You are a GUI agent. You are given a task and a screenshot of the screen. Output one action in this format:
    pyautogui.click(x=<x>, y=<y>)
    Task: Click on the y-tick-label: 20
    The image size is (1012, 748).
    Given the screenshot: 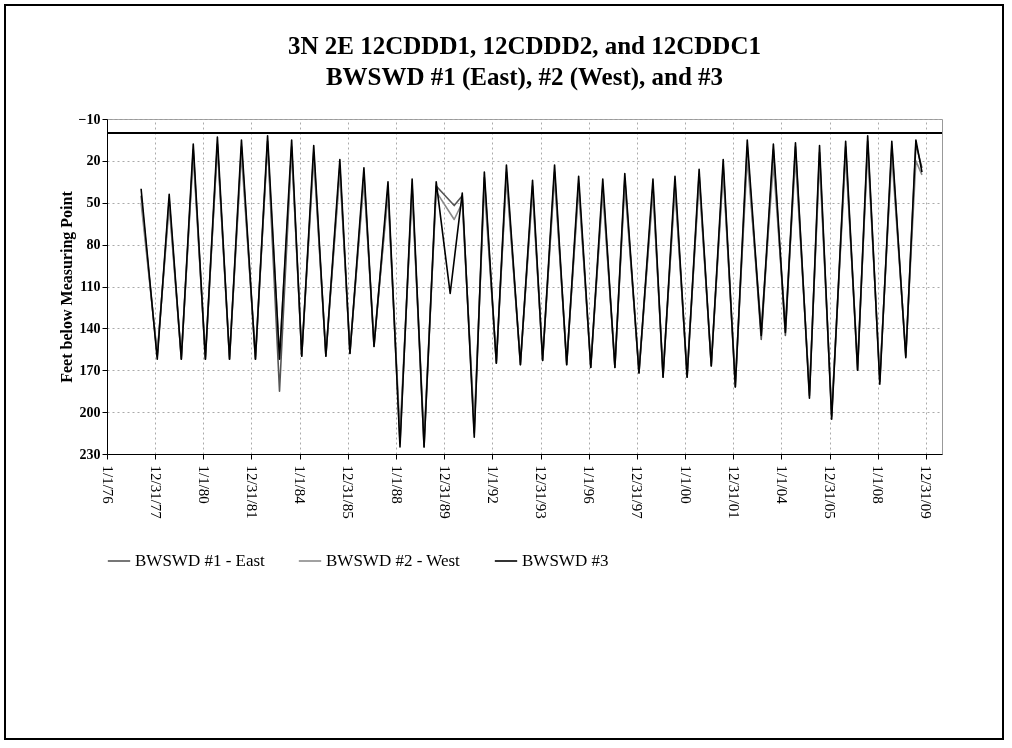 What is the action you would take?
    pyautogui.click(x=93, y=161)
    